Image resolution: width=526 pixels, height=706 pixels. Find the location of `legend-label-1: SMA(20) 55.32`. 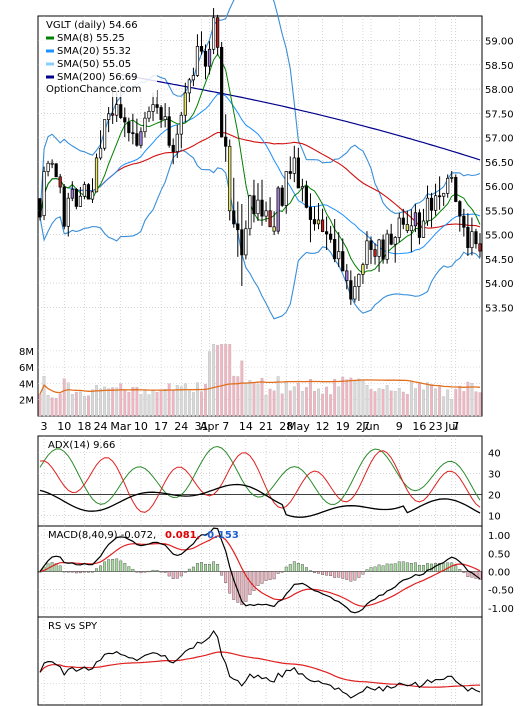

legend-label-1: SMA(20) 55.32 is located at coordinates (94, 51).